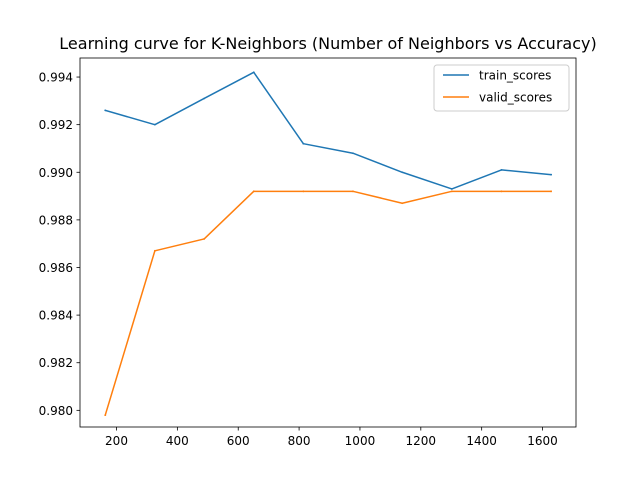  I want to click on x-tick-label: 1400, so click(481, 441).